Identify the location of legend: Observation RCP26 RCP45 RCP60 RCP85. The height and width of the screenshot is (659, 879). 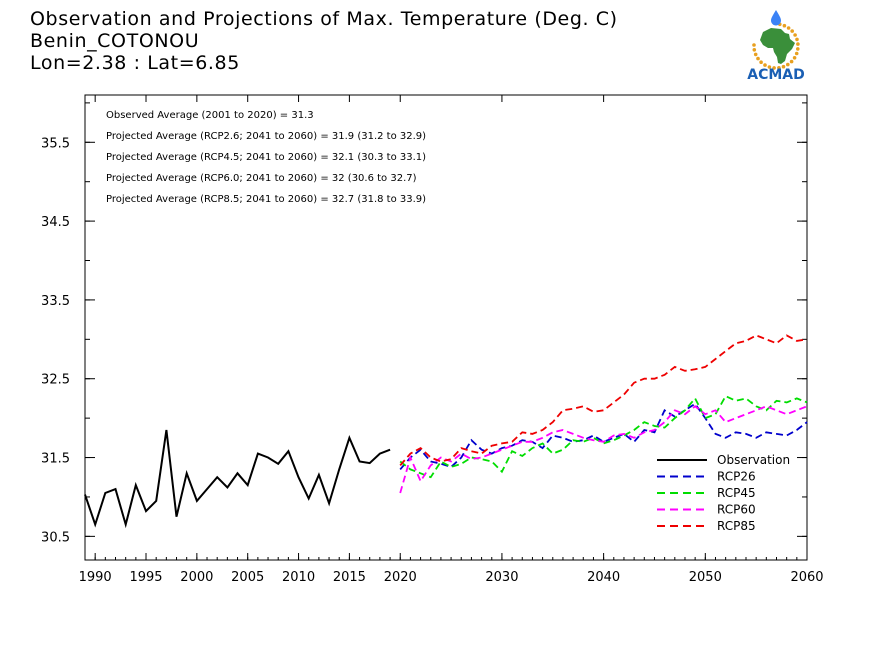
(723, 493).